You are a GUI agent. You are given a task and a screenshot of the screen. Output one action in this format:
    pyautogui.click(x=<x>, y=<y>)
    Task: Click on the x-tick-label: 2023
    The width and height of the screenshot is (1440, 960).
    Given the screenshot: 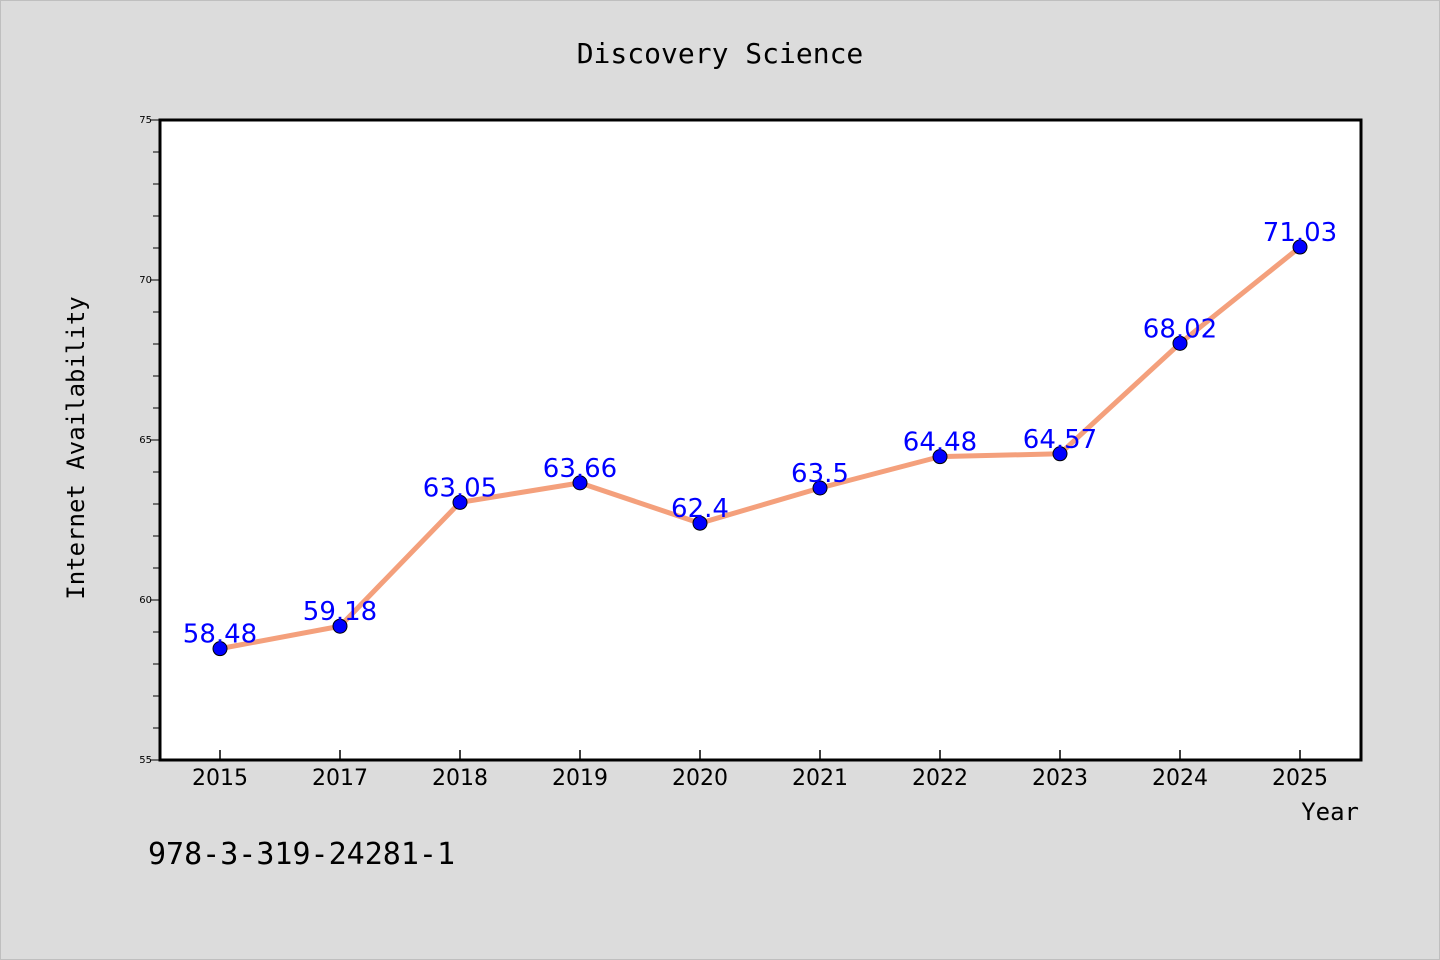 What is the action you would take?
    pyautogui.click(x=1060, y=778)
    